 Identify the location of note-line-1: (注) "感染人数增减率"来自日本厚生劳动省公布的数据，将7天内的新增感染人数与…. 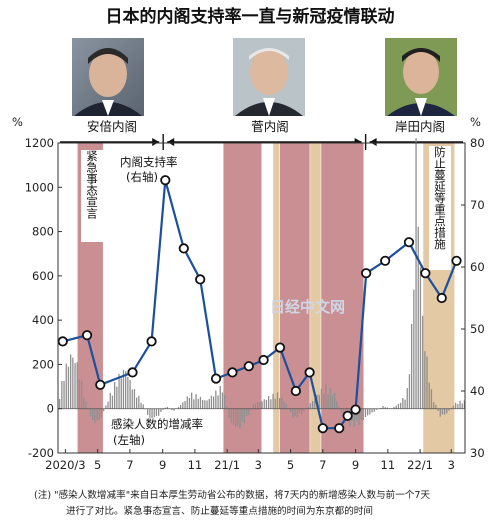
(232, 495).